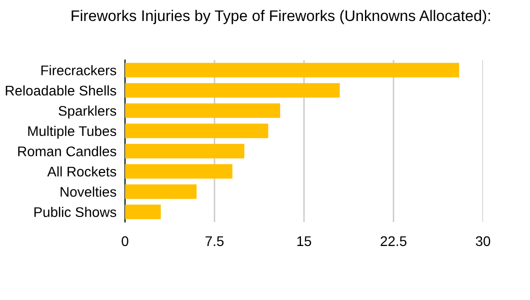 The height and width of the screenshot is (300, 530). I want to click on y-tick-label: Roman Candles, so click(67, 151).